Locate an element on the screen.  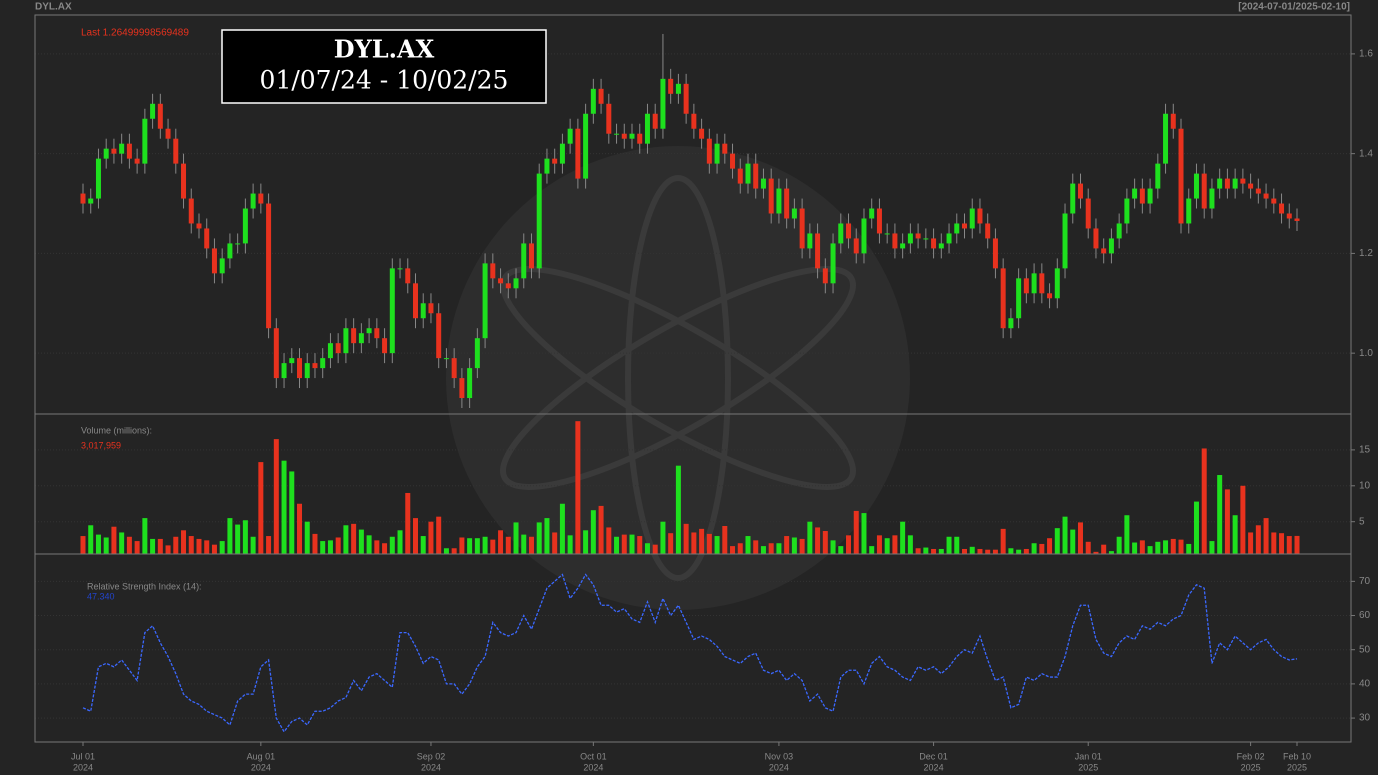
y-tick-label: 10 is located at coordinates (1365, 485).